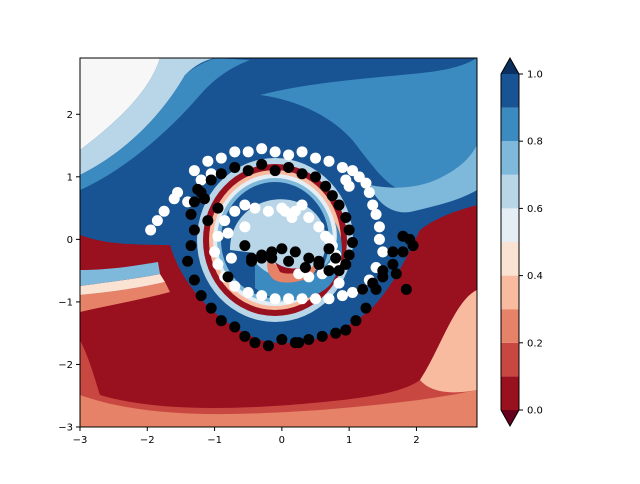  Describe the element at coordinates (65, 365) in the screenshot. I see `y-tick-label: −2` at that location.